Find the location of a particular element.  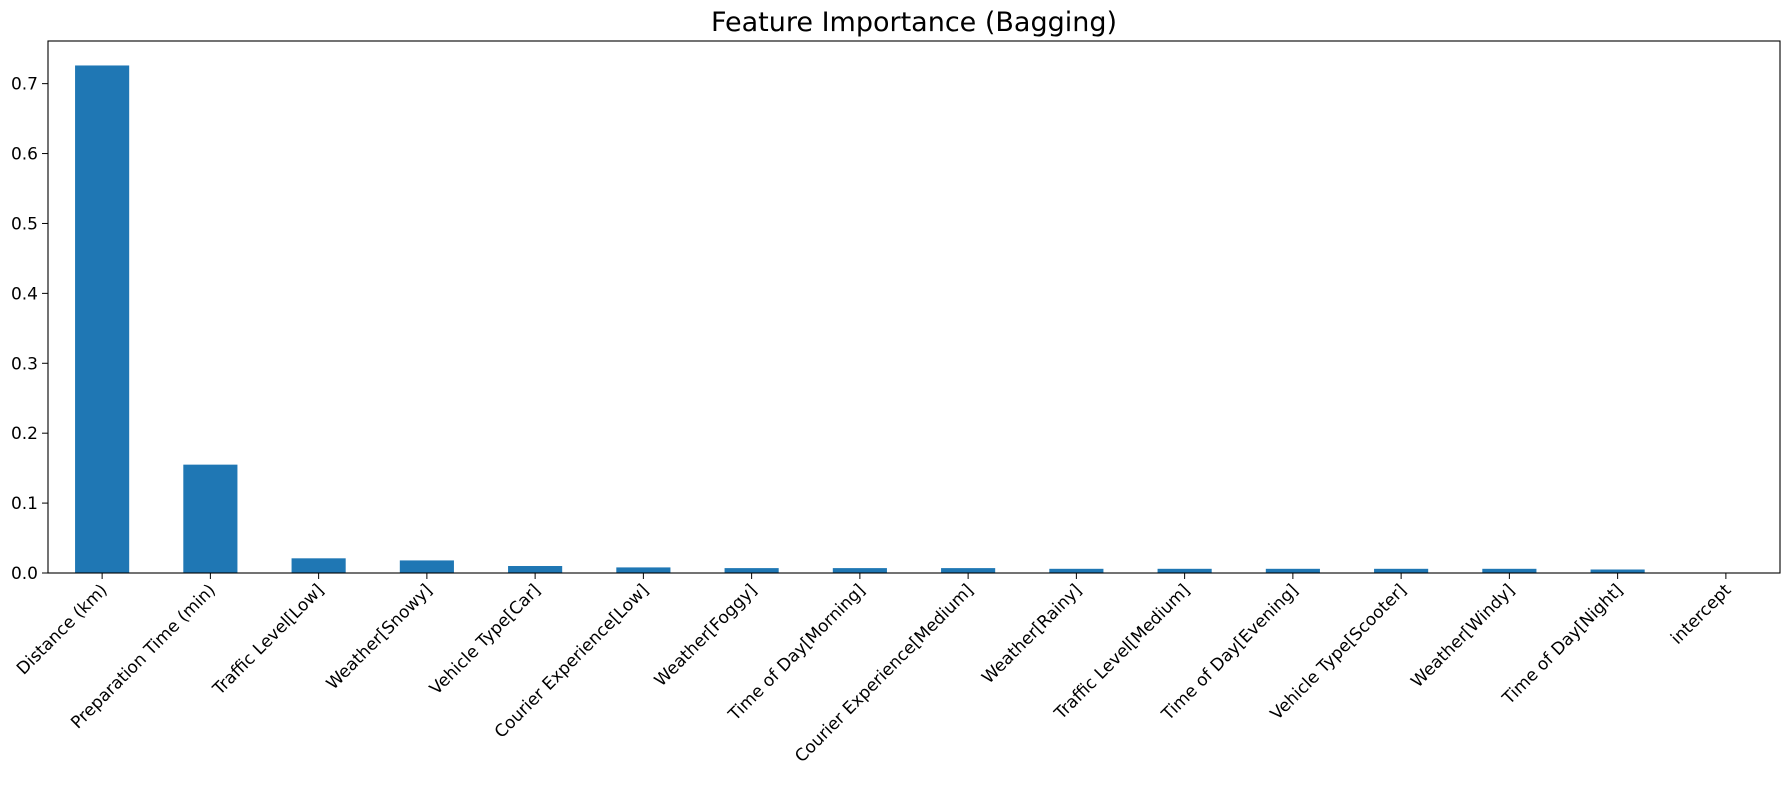

bar-weather-windy is located at coordinates (1509, 570).